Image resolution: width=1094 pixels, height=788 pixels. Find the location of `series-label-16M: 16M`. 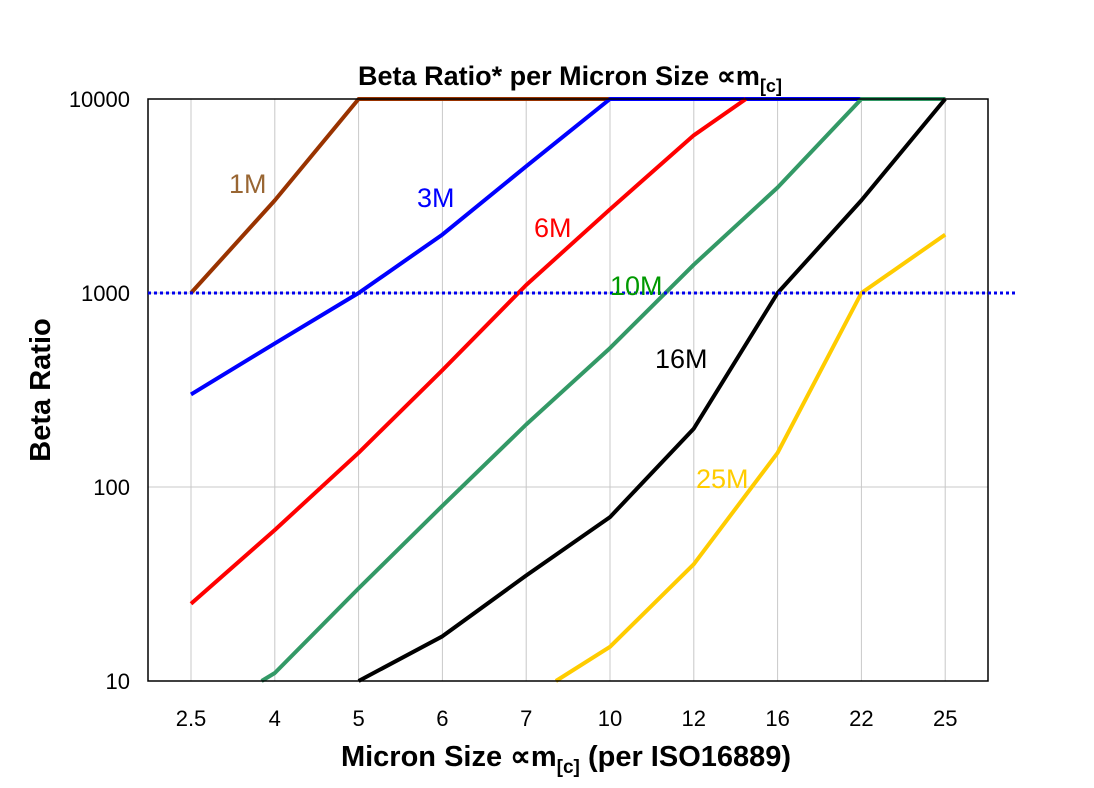

series-label-16M: 16M is located at coordinates (681, 359).